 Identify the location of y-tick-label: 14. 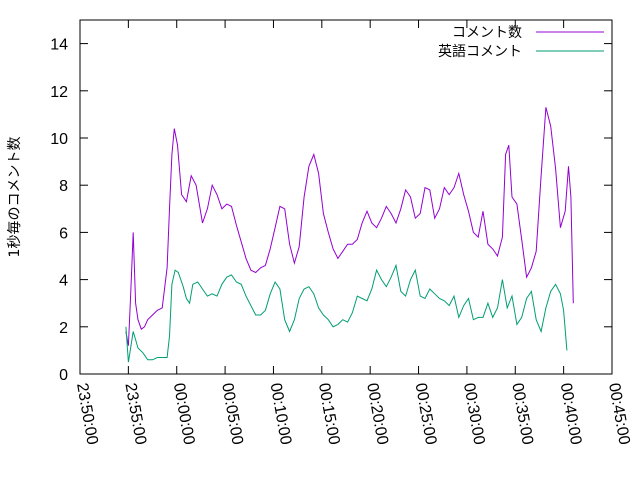
(59, 45).